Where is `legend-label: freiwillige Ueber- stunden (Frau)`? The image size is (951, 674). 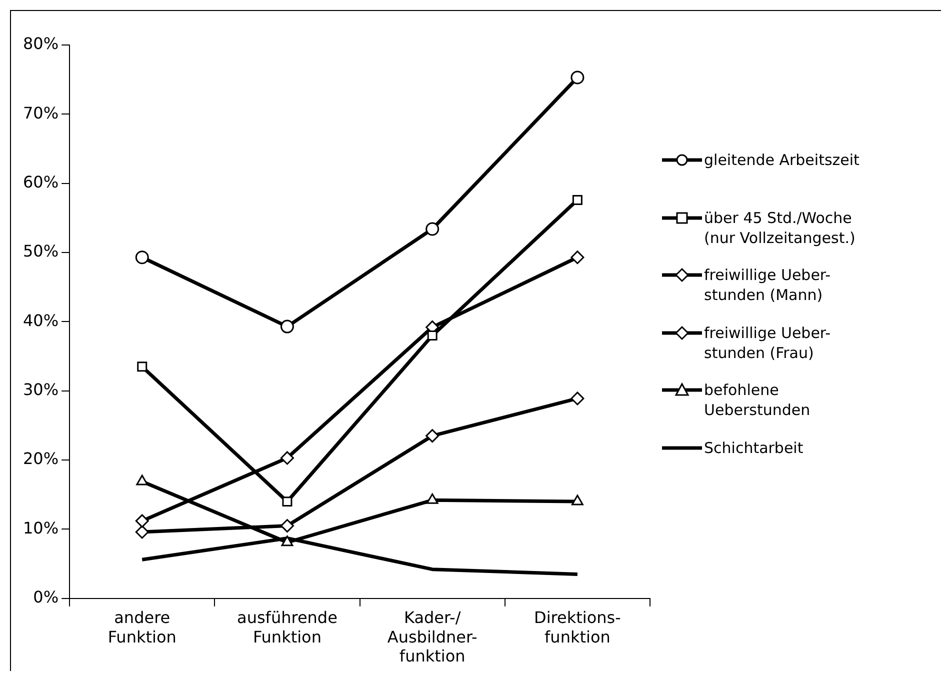
legend-label: freiwillige Ueber- stunden (Frau) is located at coordinates (767, 342).